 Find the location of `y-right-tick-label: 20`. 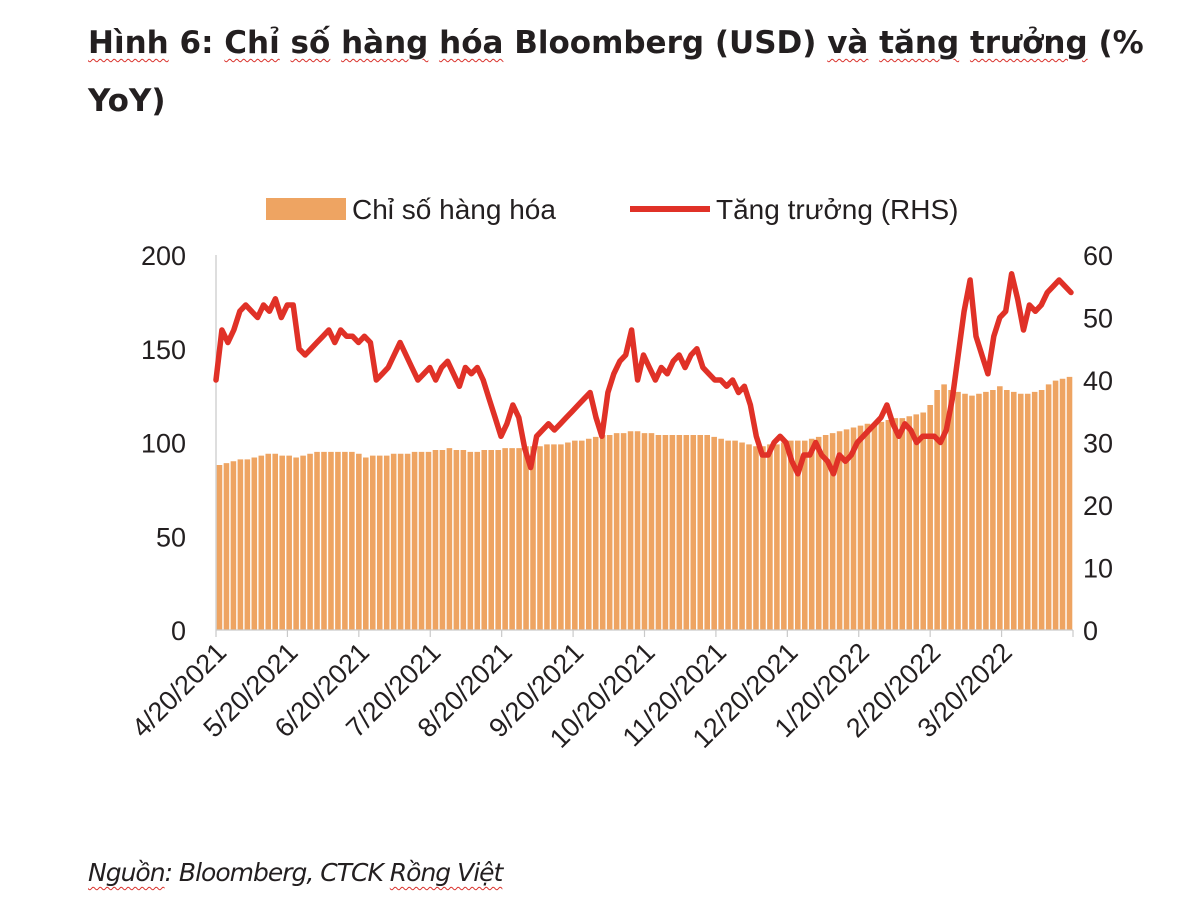

y-right-tick-label: 20 is located at coordinates (1098, 506).